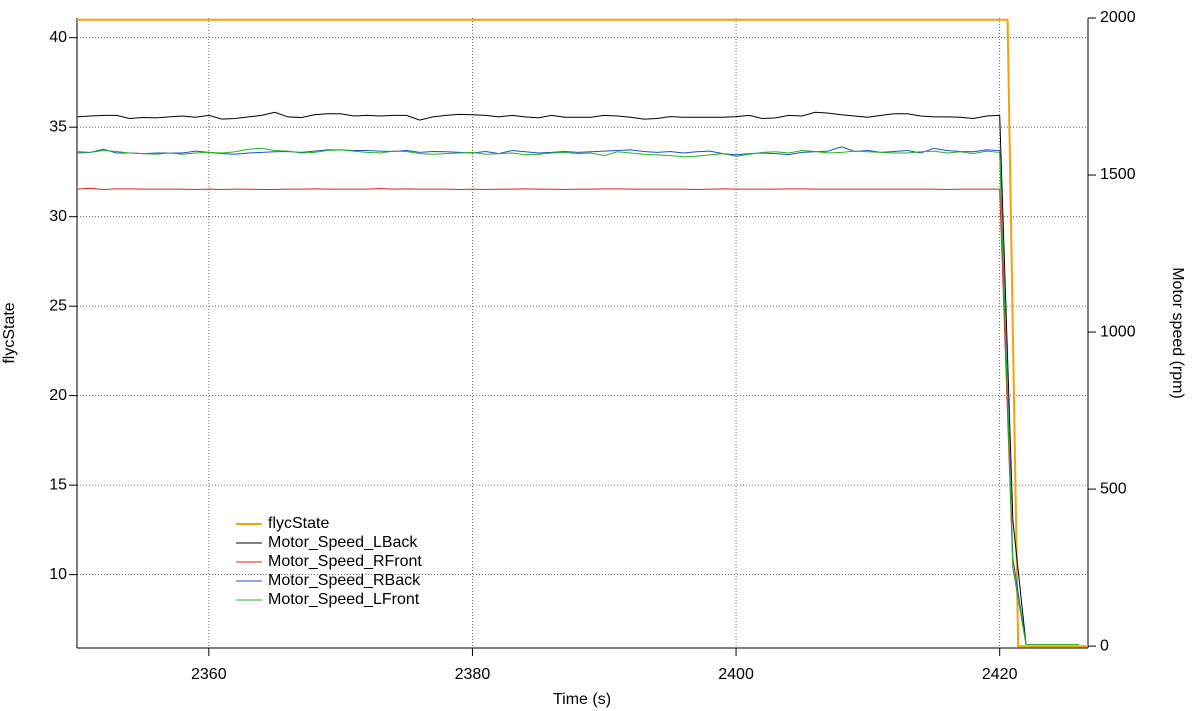 The height and width of the screenshot is (711, 1194). What do you see at coordinates (1177, 333) in the screenshot?
I see `y2-axis-label: Motor speed (rpm)` at bounding box center [1177, 333].